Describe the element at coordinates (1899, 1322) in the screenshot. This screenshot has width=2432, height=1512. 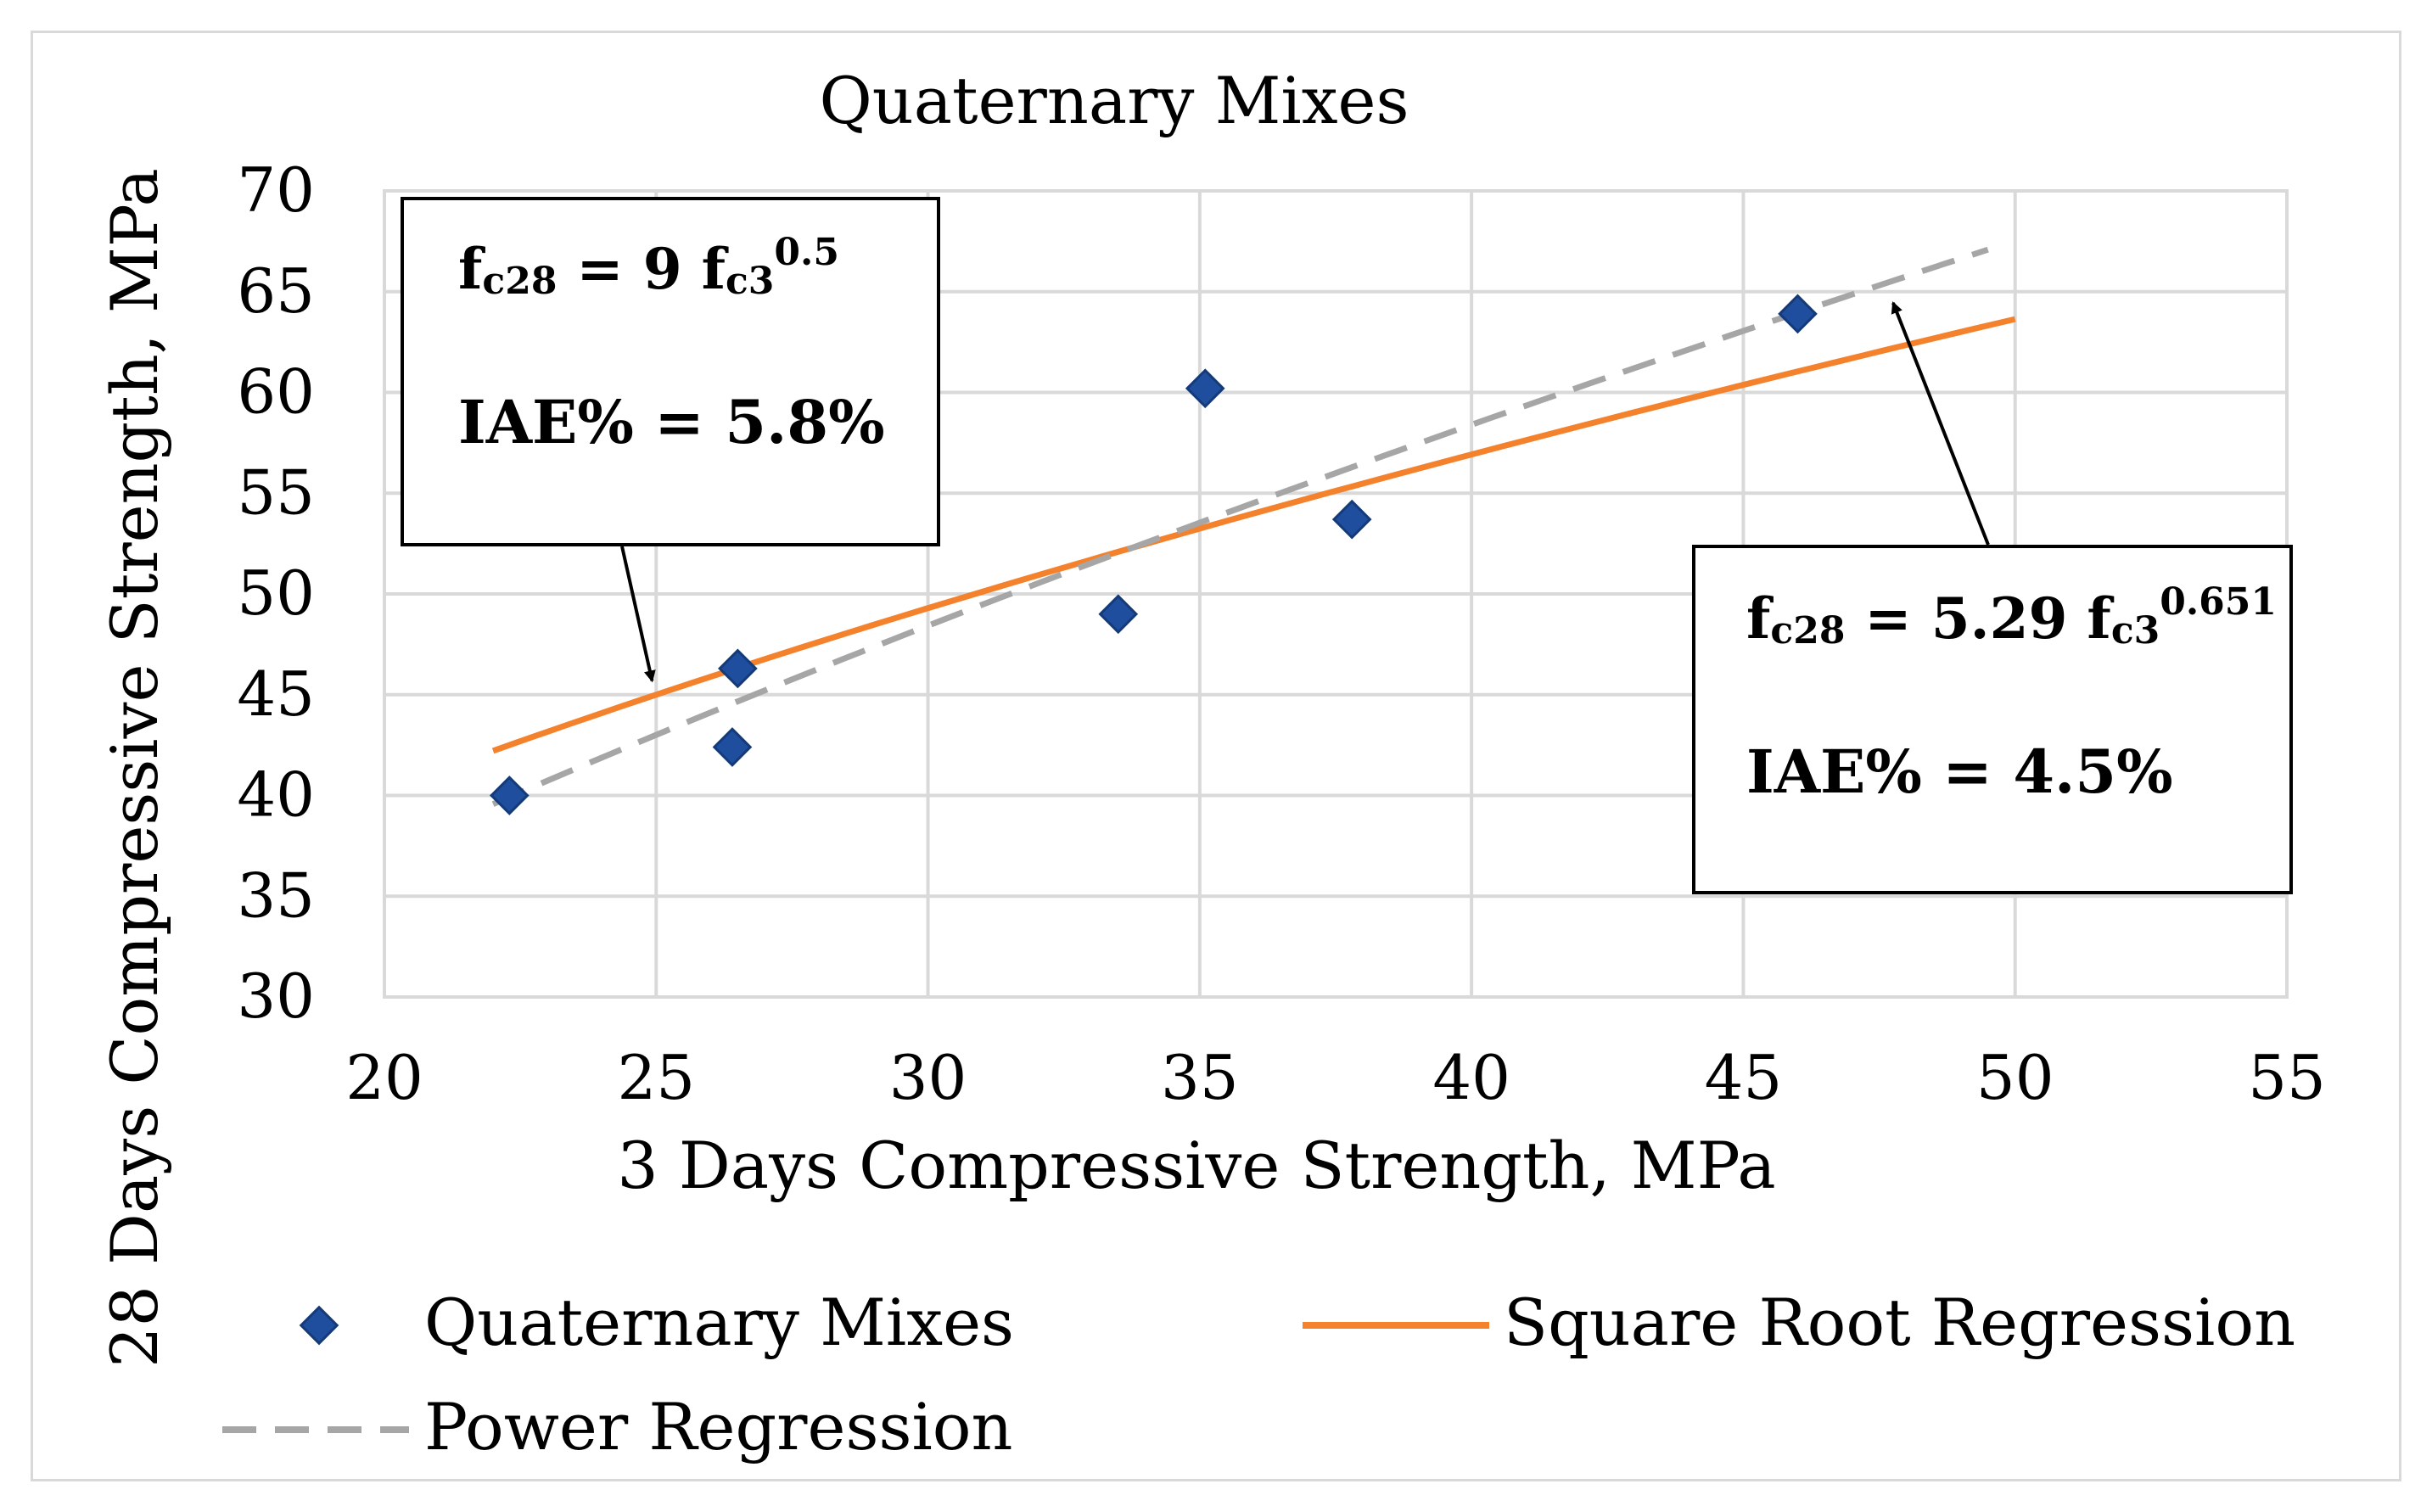
I see `legend-label-square-root-regression: Square Root Regression` at that location.